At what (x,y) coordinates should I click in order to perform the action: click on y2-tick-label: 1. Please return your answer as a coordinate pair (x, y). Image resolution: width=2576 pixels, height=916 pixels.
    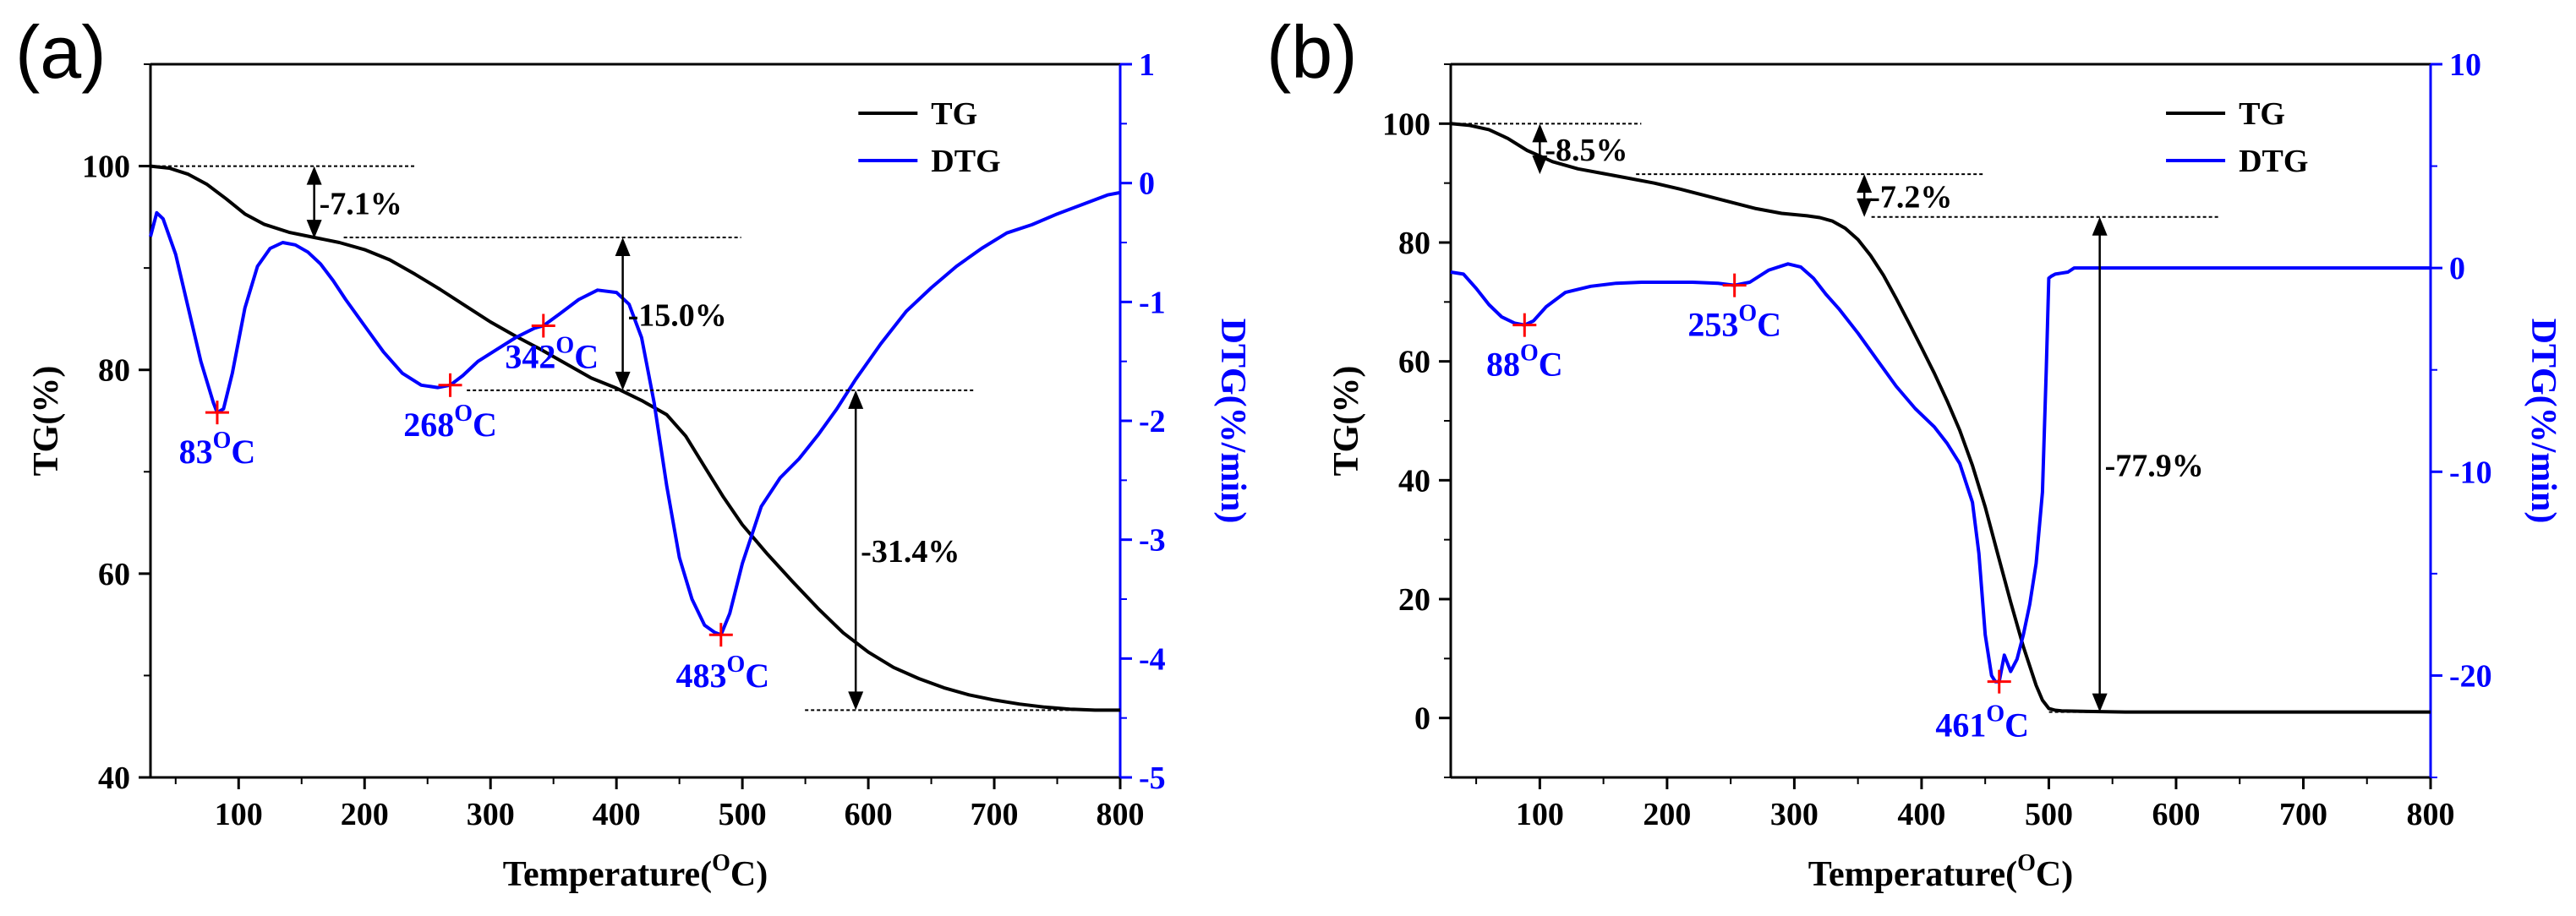
    Looking at the image, I should click on (1147, 65).